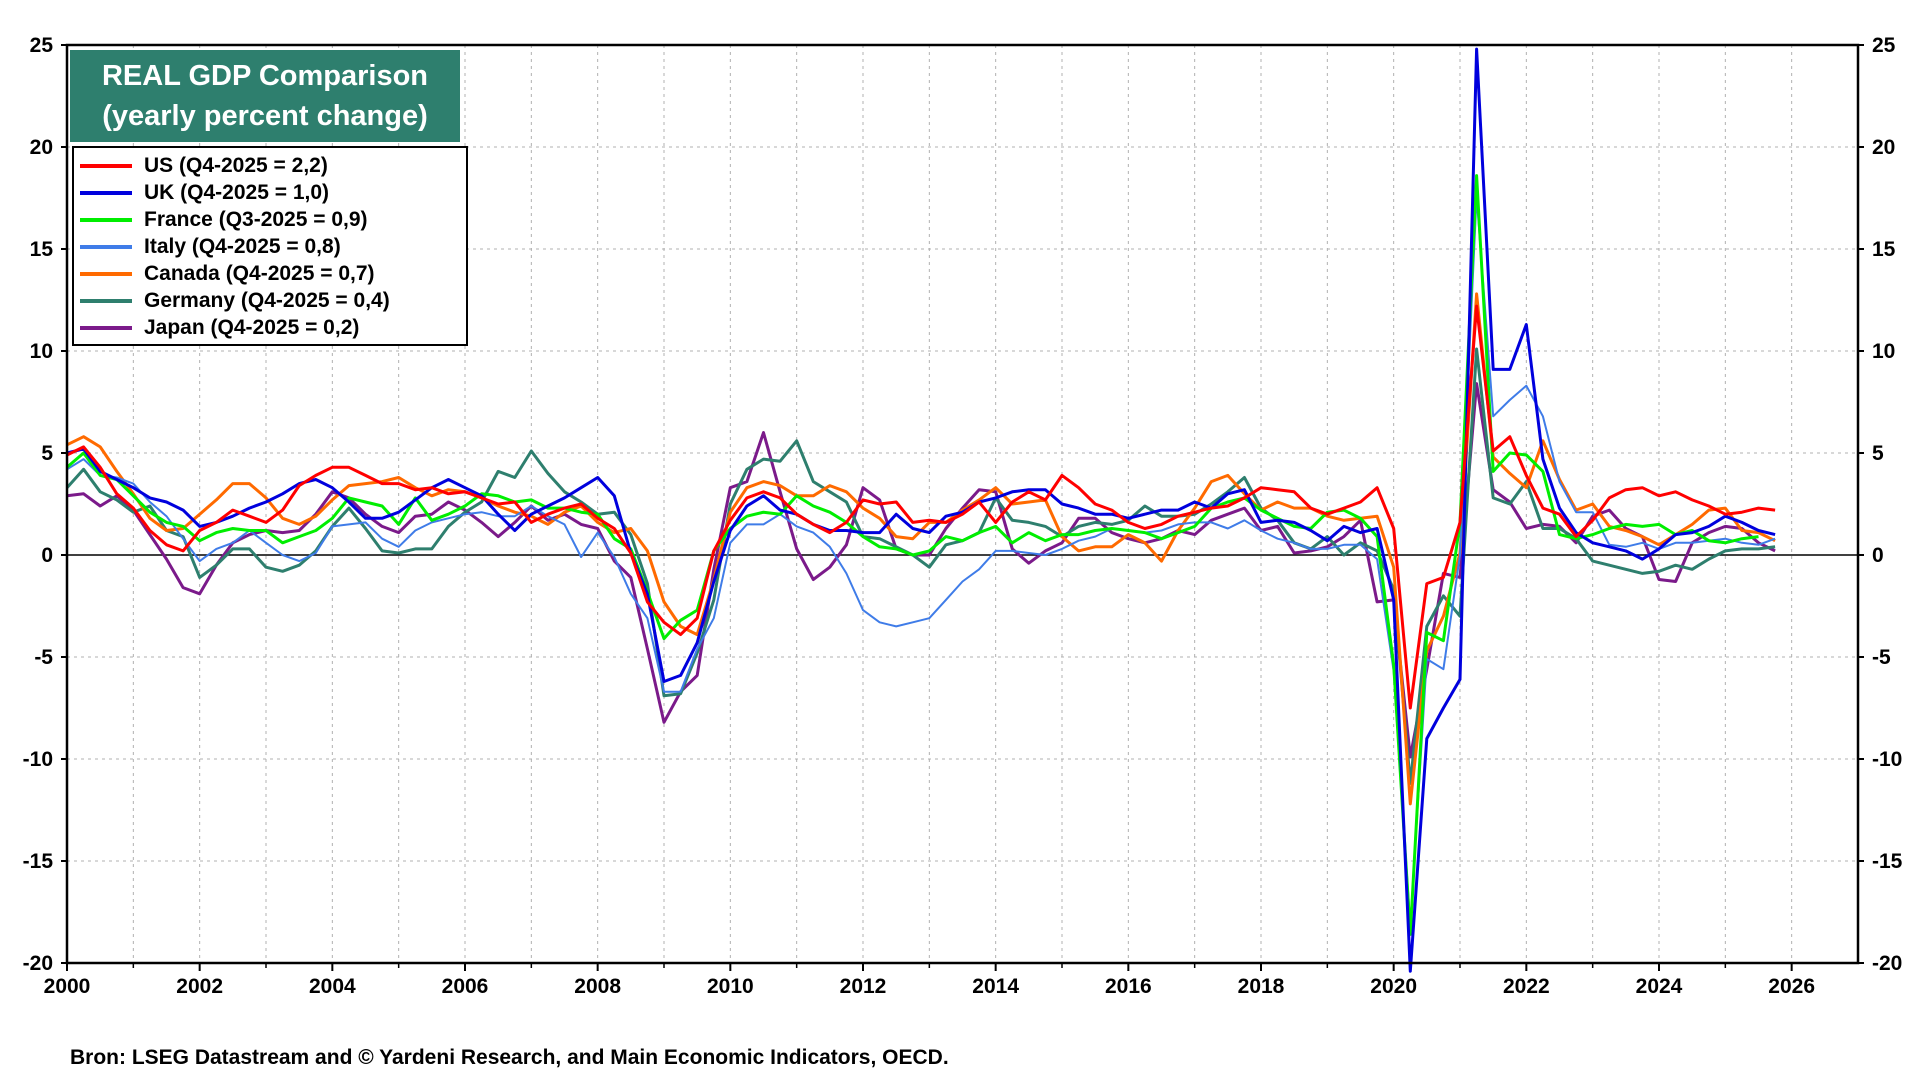  I want to click on legend-label: Germany (Q4-2025 = 0,4), so click(267, 300).